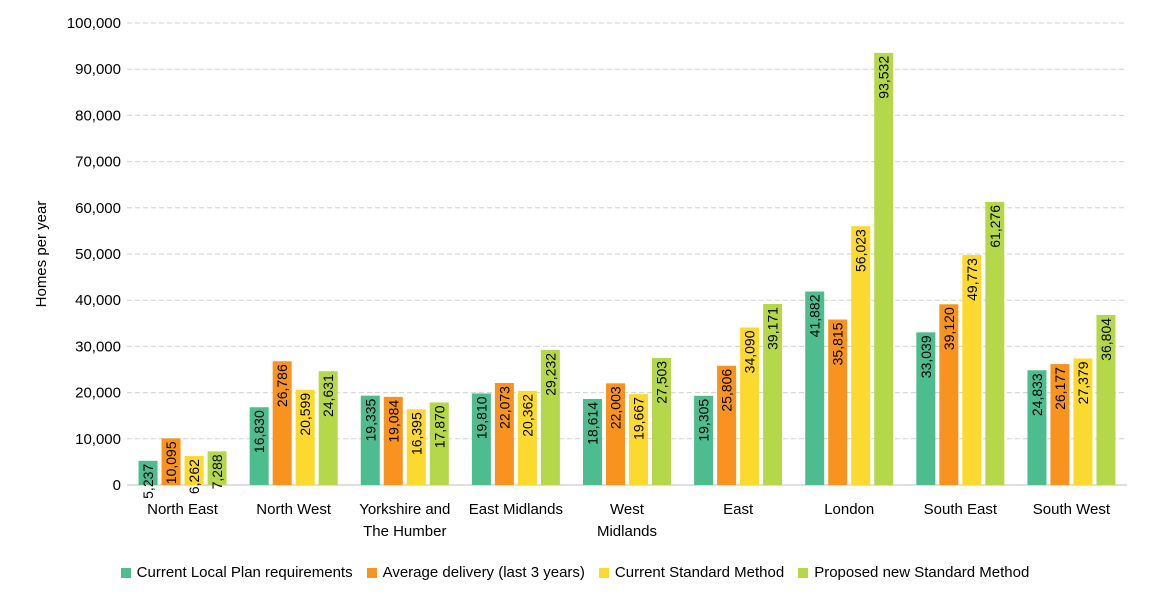 This screenshot has width=1150, height=604. What do you see at coordinates (305, 414) in the screenshot?
I see `data-label: 20,599` at bounding box center [305, 414].